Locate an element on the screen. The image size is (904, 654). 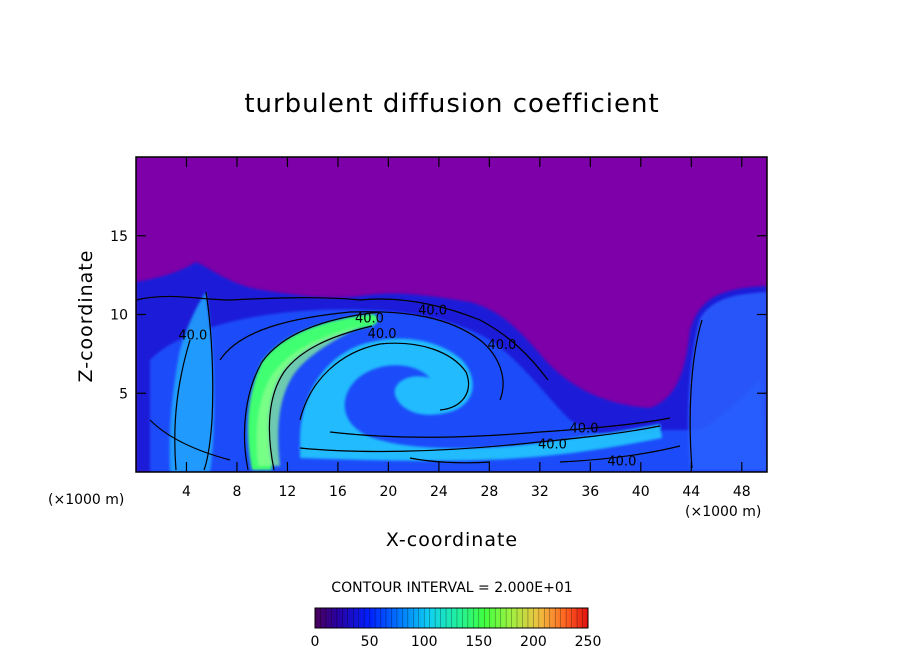
x-tick-label: 44 is located at coordinates (691, 492).